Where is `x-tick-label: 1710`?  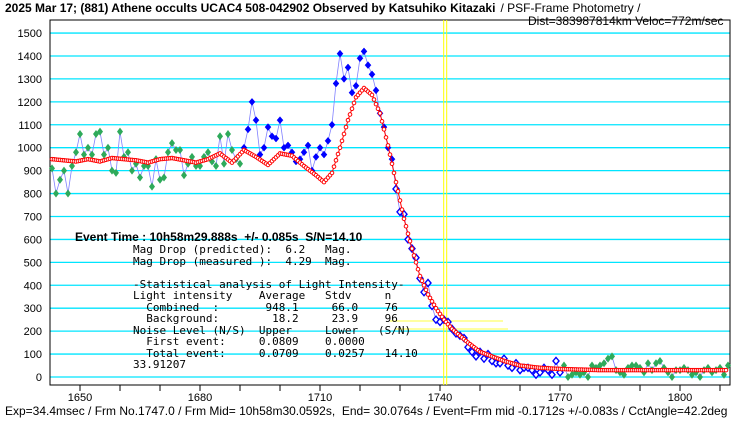 x-tick-label: 1710 is located at coordinates (320, 398).